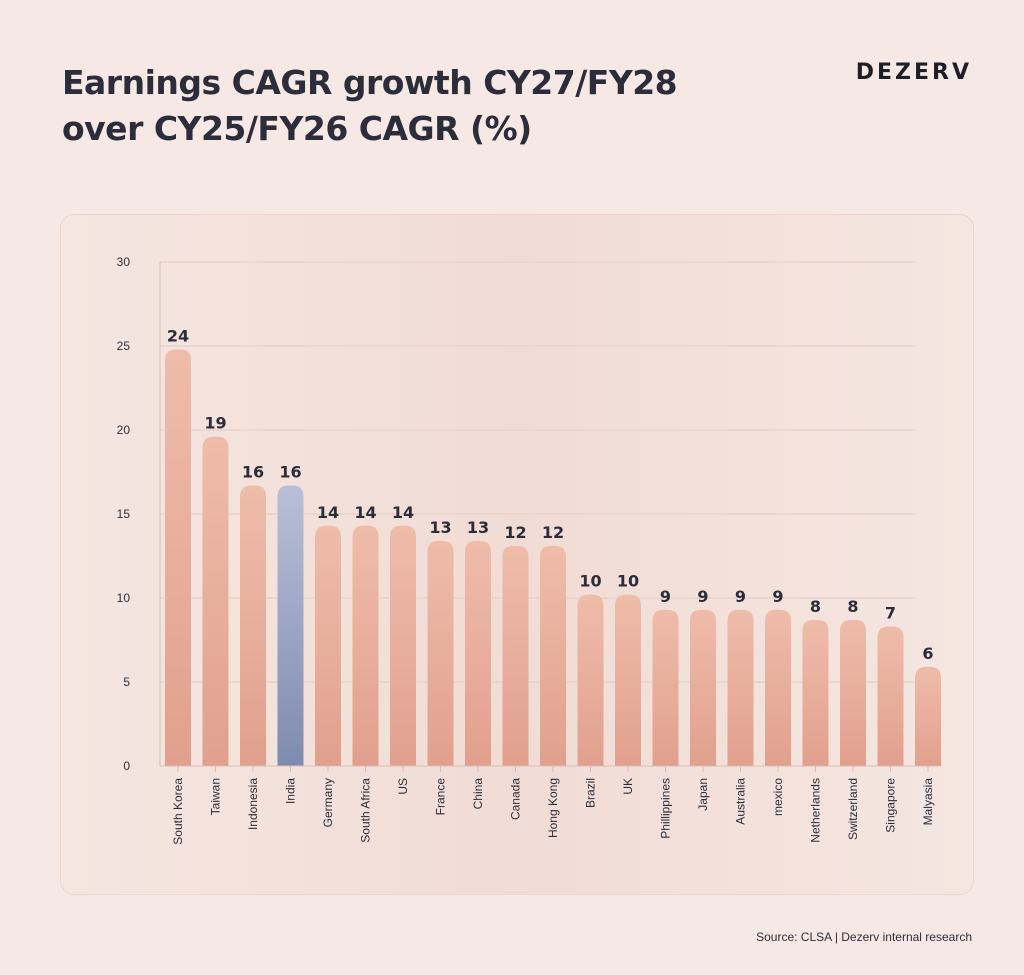  I want to click on y-tick-label: 15, so click(124, 514).